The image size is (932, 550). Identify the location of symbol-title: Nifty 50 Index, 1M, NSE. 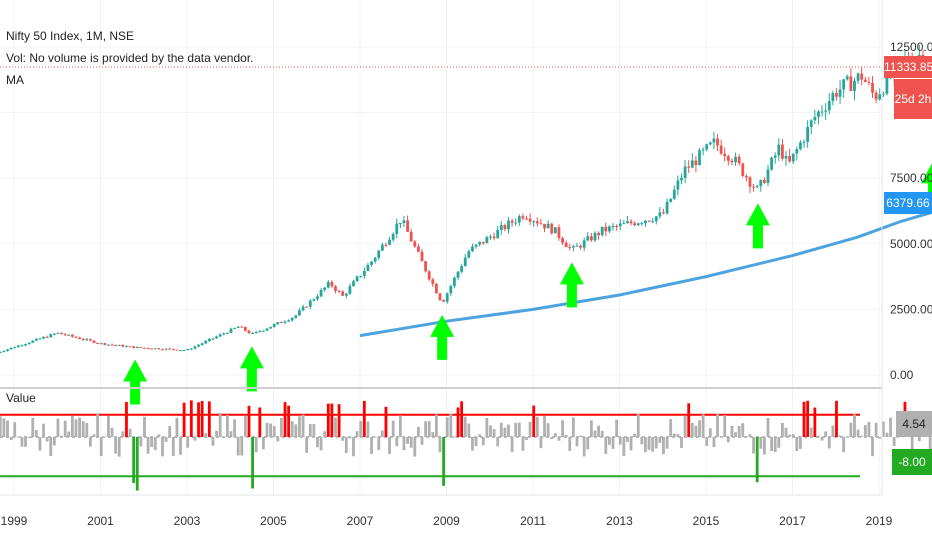
(70, 36).